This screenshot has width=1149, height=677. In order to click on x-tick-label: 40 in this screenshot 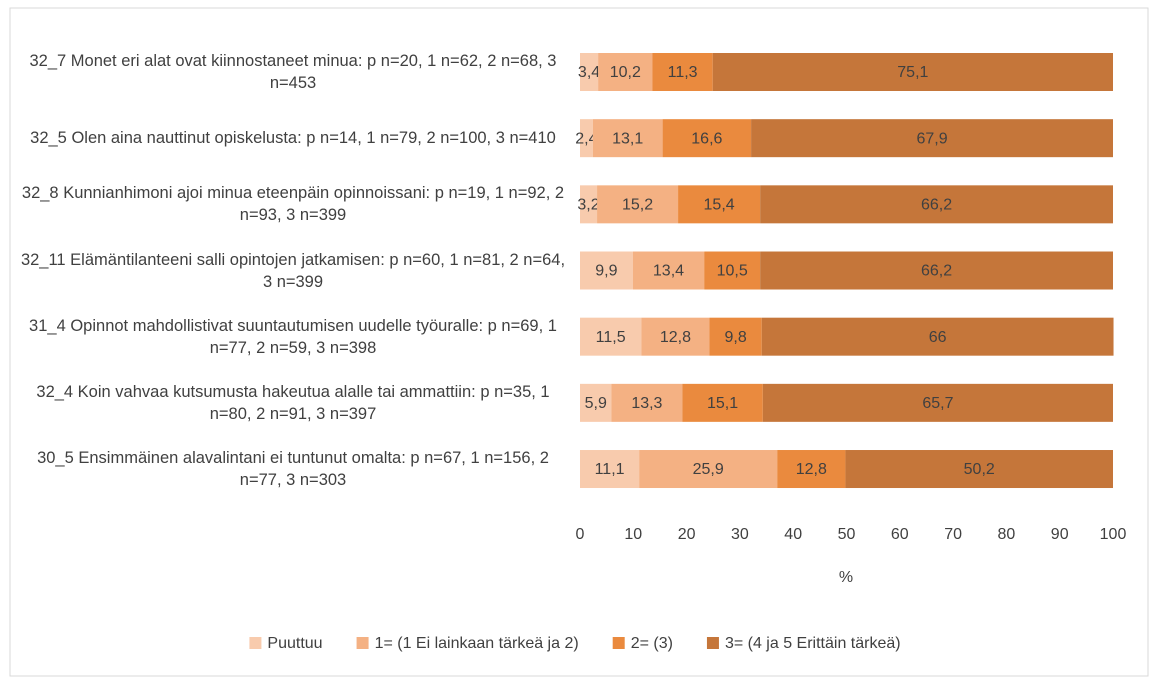, I will do `click(793, 534)`.